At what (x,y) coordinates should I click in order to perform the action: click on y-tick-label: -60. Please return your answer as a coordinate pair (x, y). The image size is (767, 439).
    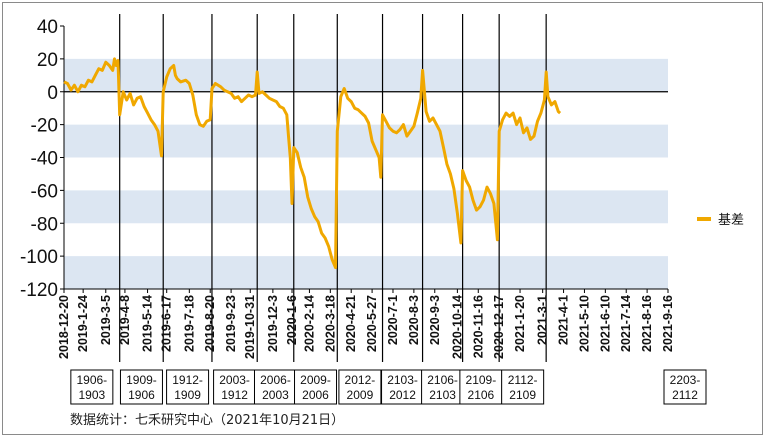
    Looking at the image, I should click on (44, 191).